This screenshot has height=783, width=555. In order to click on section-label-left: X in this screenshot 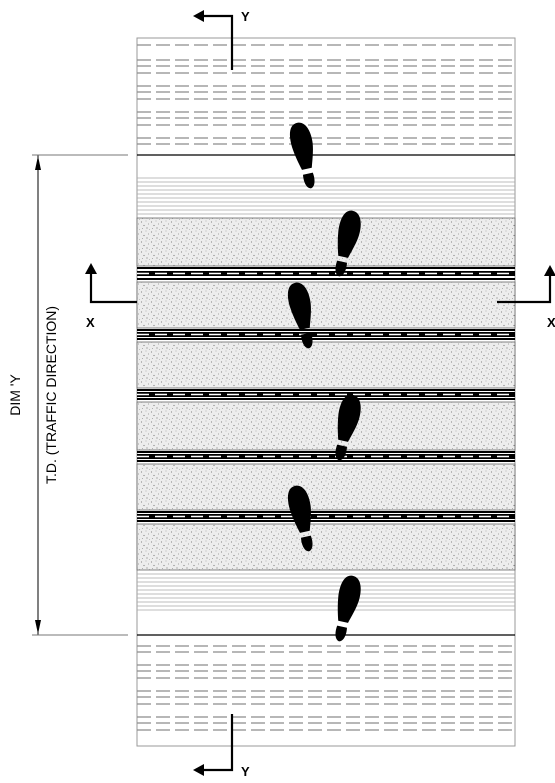, I will do `click(90, 322)`.